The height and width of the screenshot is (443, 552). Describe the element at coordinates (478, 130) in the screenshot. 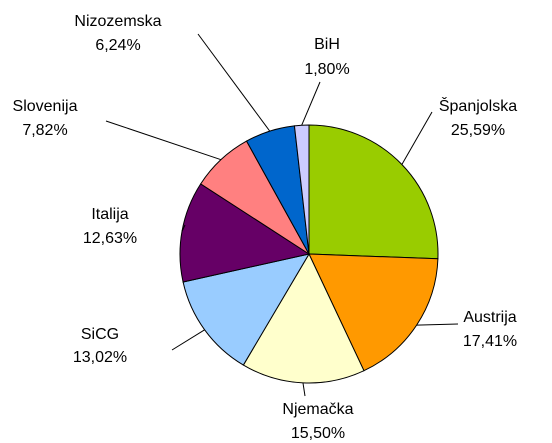

I see `slice-value: 25,59%` at that location.